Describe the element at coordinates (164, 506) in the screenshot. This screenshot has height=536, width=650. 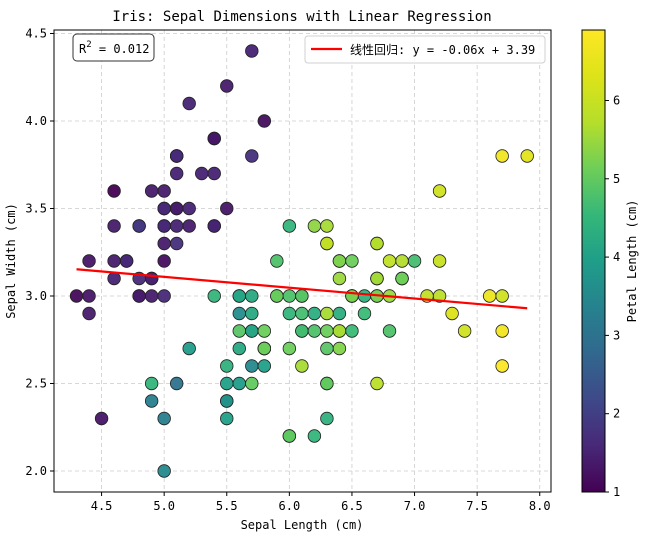
I see `x-tick-label: 5.0` at that location.